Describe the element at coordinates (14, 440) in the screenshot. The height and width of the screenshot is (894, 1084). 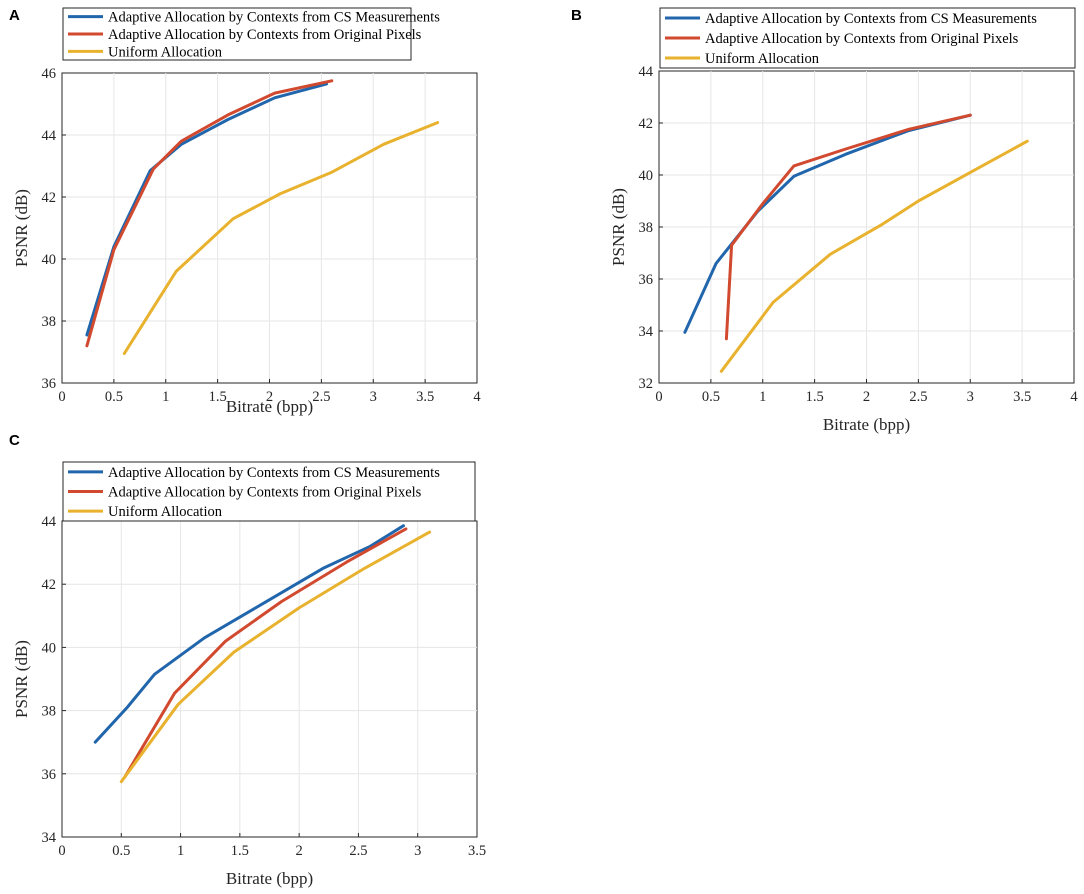
I see `panel-label-c: C` at that location.